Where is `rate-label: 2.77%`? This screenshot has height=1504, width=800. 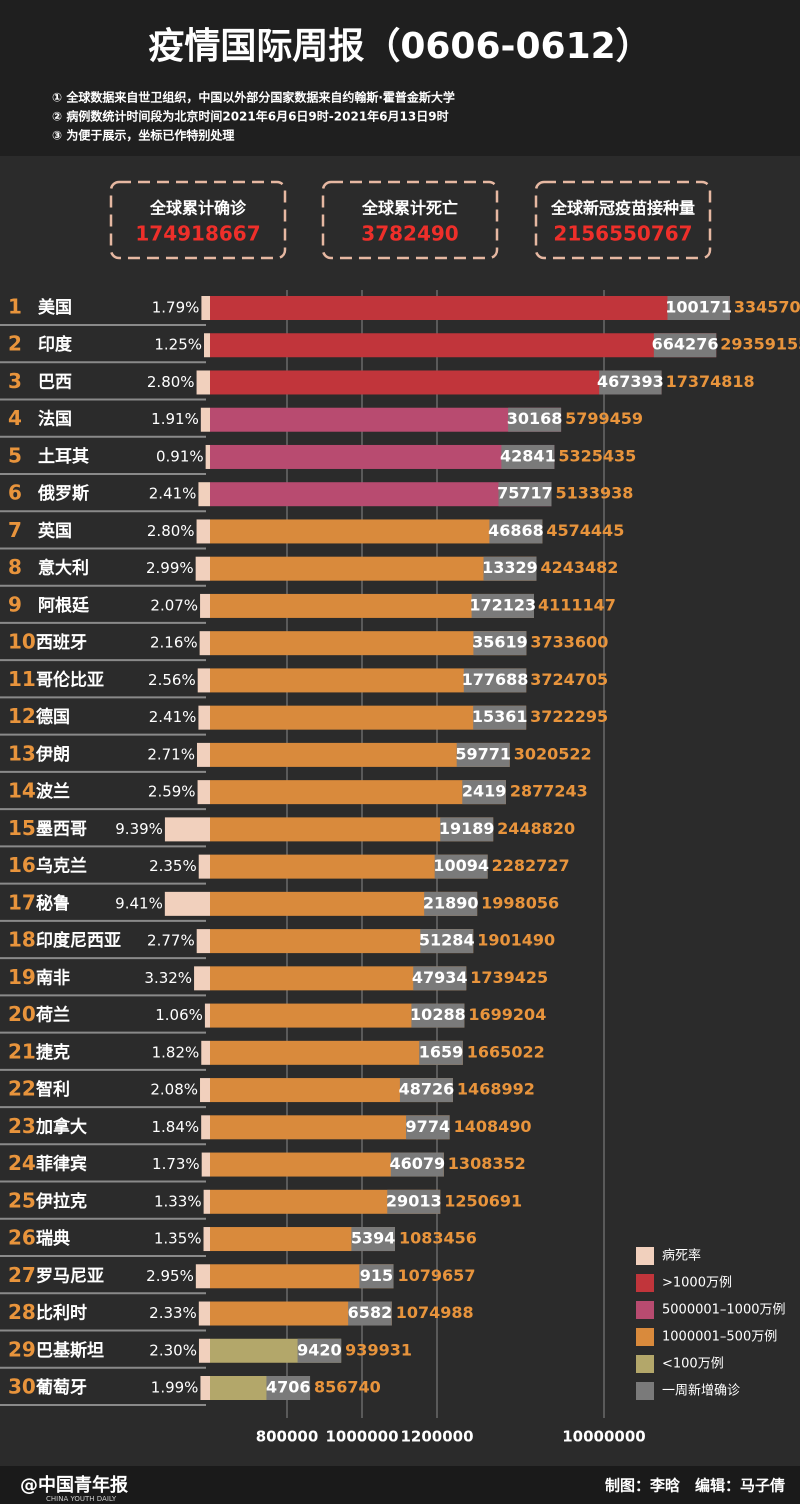
rate-label: 2.77% is located at coordinates (171, 941).